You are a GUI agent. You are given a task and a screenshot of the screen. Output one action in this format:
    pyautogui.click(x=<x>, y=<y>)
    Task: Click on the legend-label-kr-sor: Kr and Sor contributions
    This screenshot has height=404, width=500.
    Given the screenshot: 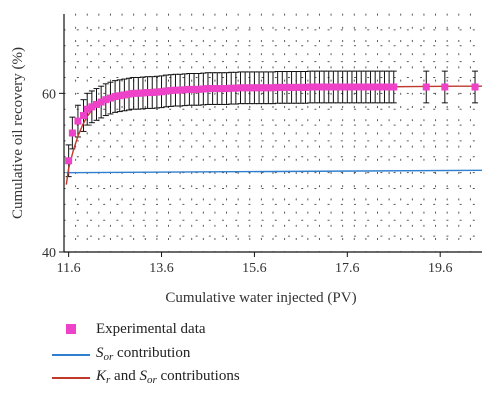 What is the action you would take?
    pyautogui.click(x=168, y=377)
    